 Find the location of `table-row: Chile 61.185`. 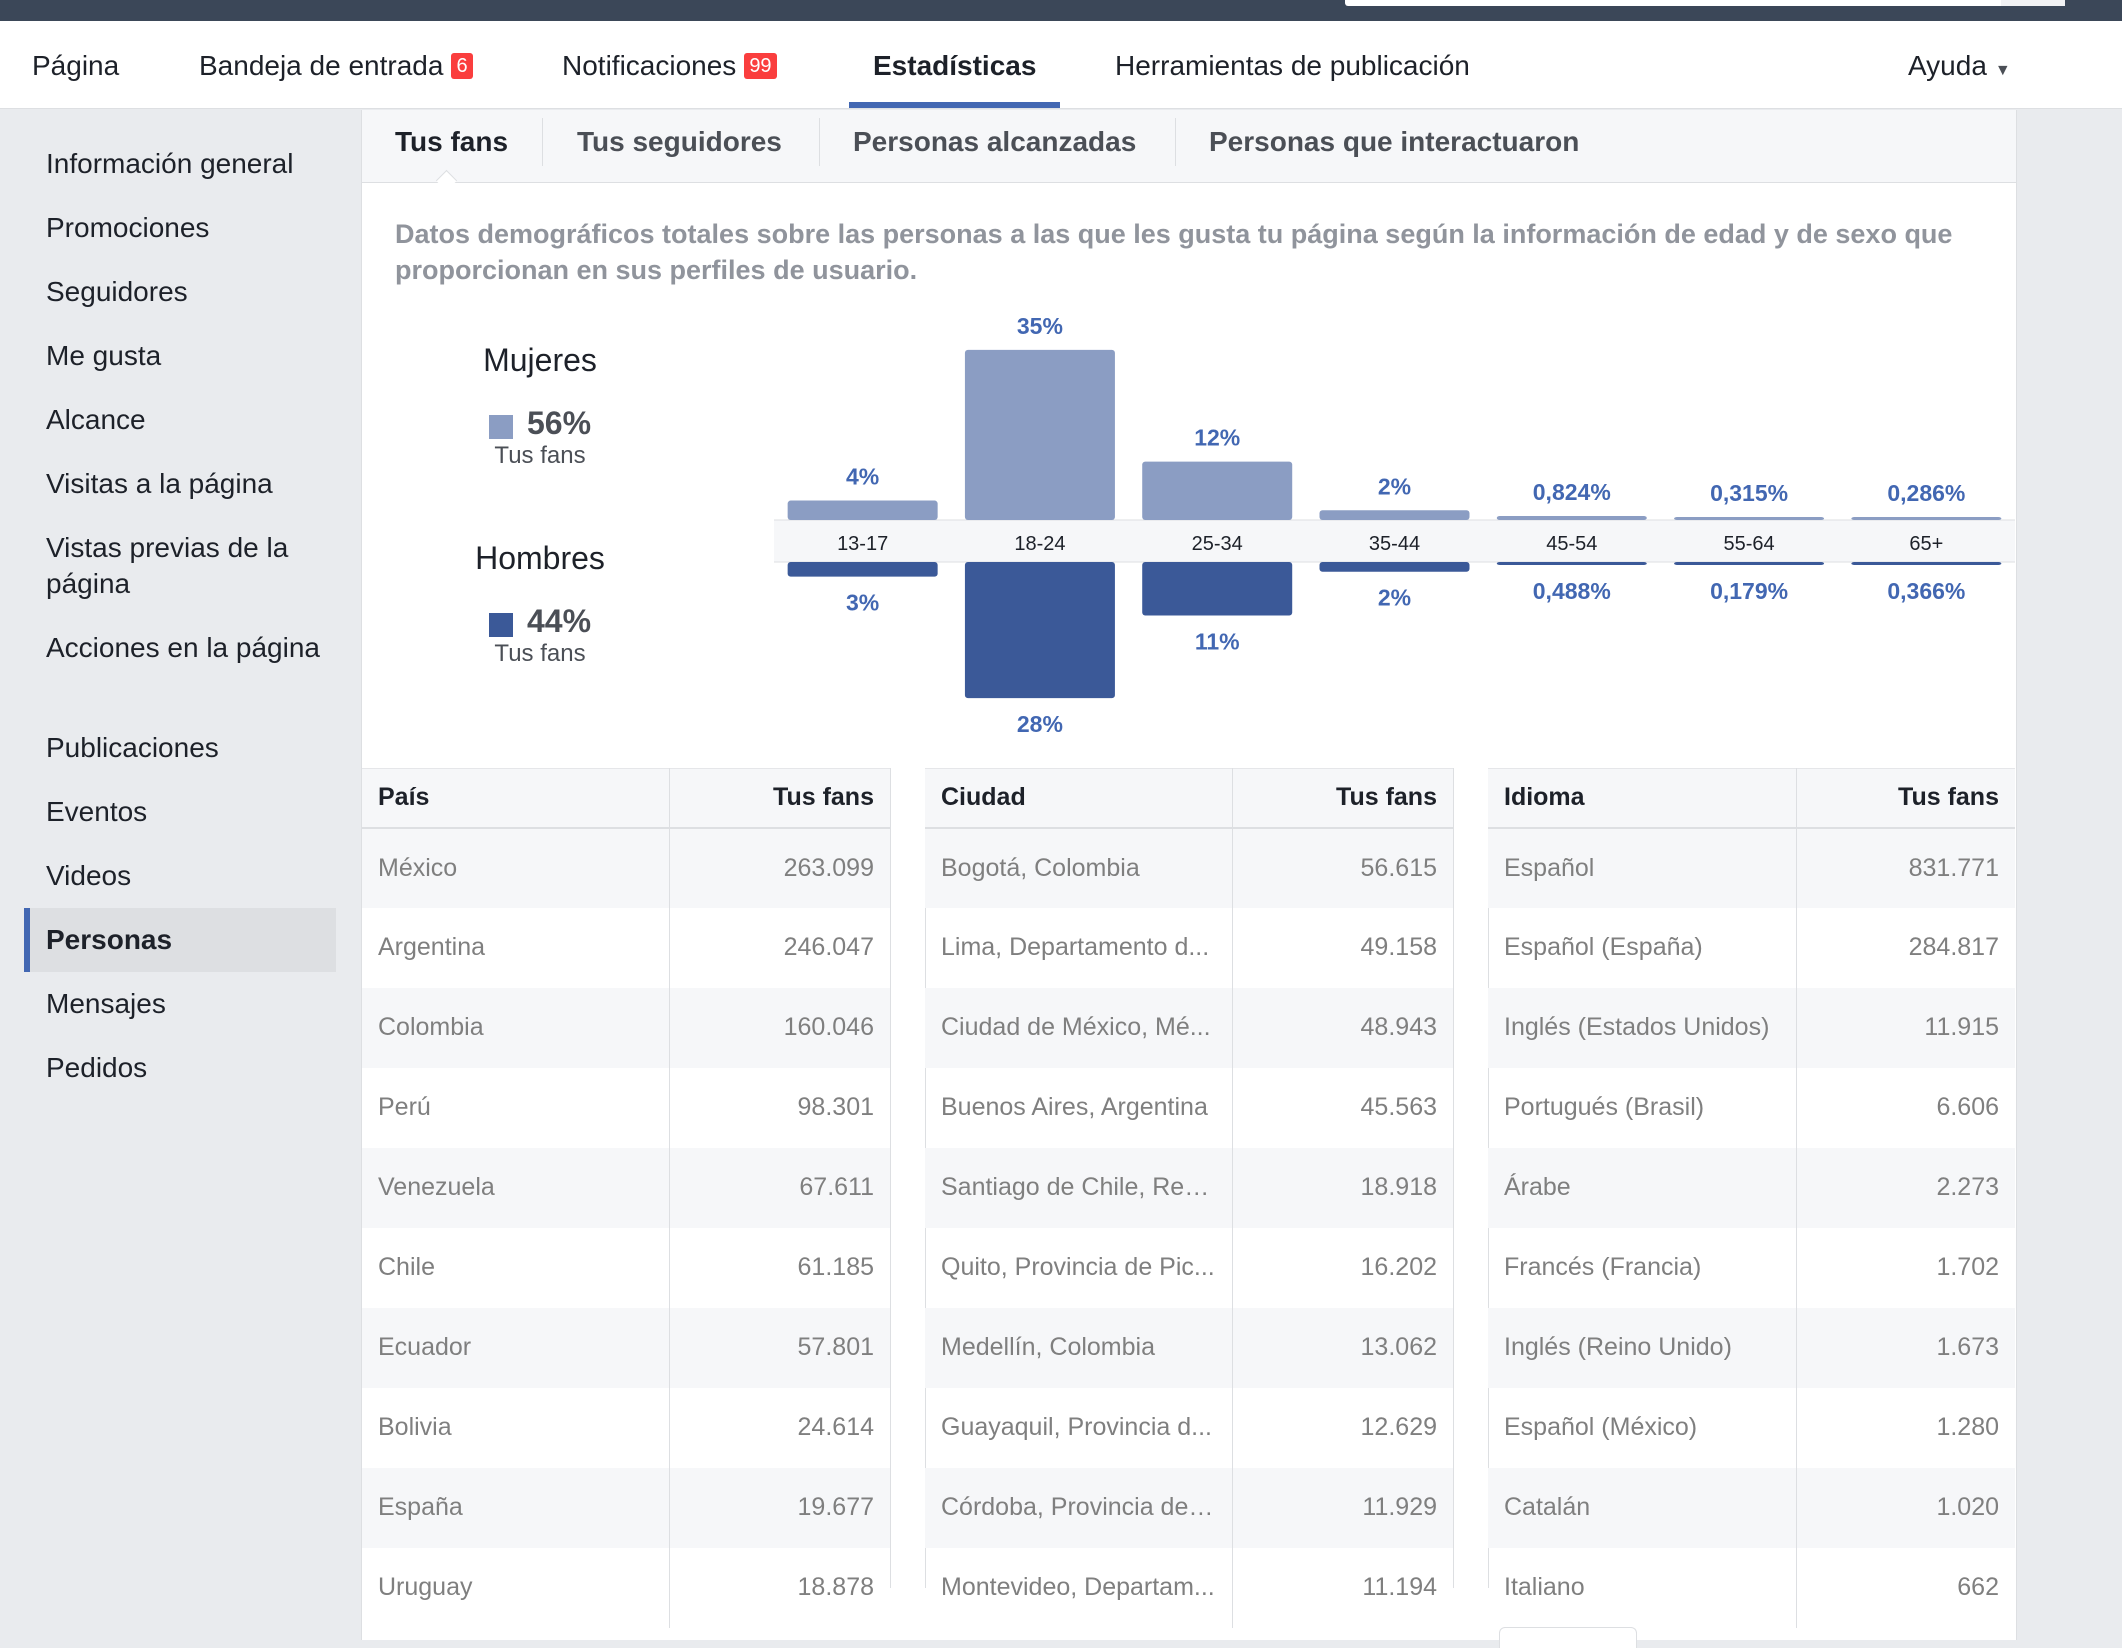

table-row: Chile 61.185 is located at coordinates (626, 1267).